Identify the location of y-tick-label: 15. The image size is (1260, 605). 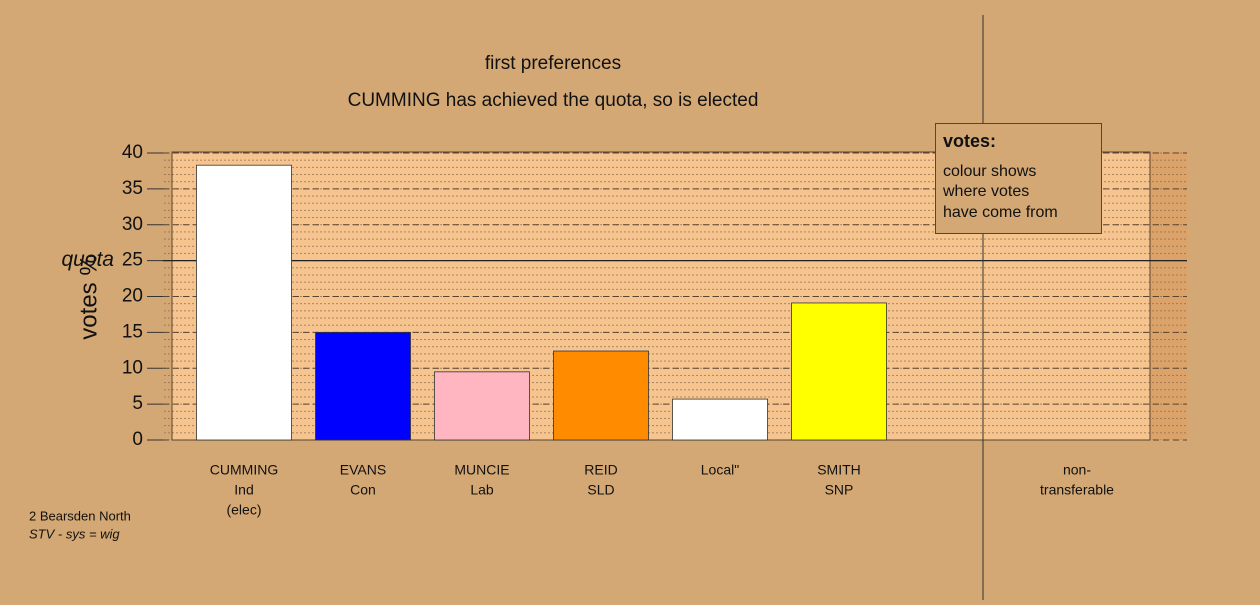
(132, 331).